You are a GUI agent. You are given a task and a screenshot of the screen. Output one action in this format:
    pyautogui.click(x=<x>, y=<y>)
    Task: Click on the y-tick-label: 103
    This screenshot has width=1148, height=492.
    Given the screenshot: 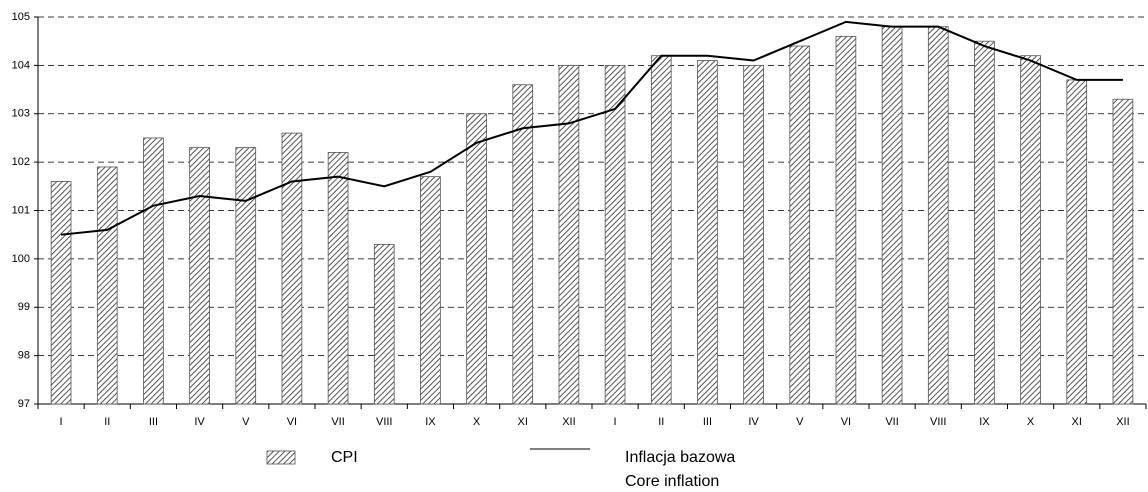 What is the action you would take?
    pyautogui.click(x=21, y=114)
    